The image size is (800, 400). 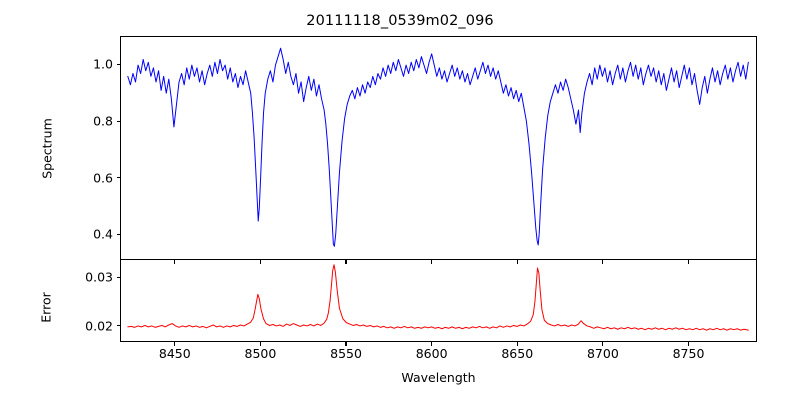 I want to click on x-tick-label: 8500, so click(x=260, y=353).